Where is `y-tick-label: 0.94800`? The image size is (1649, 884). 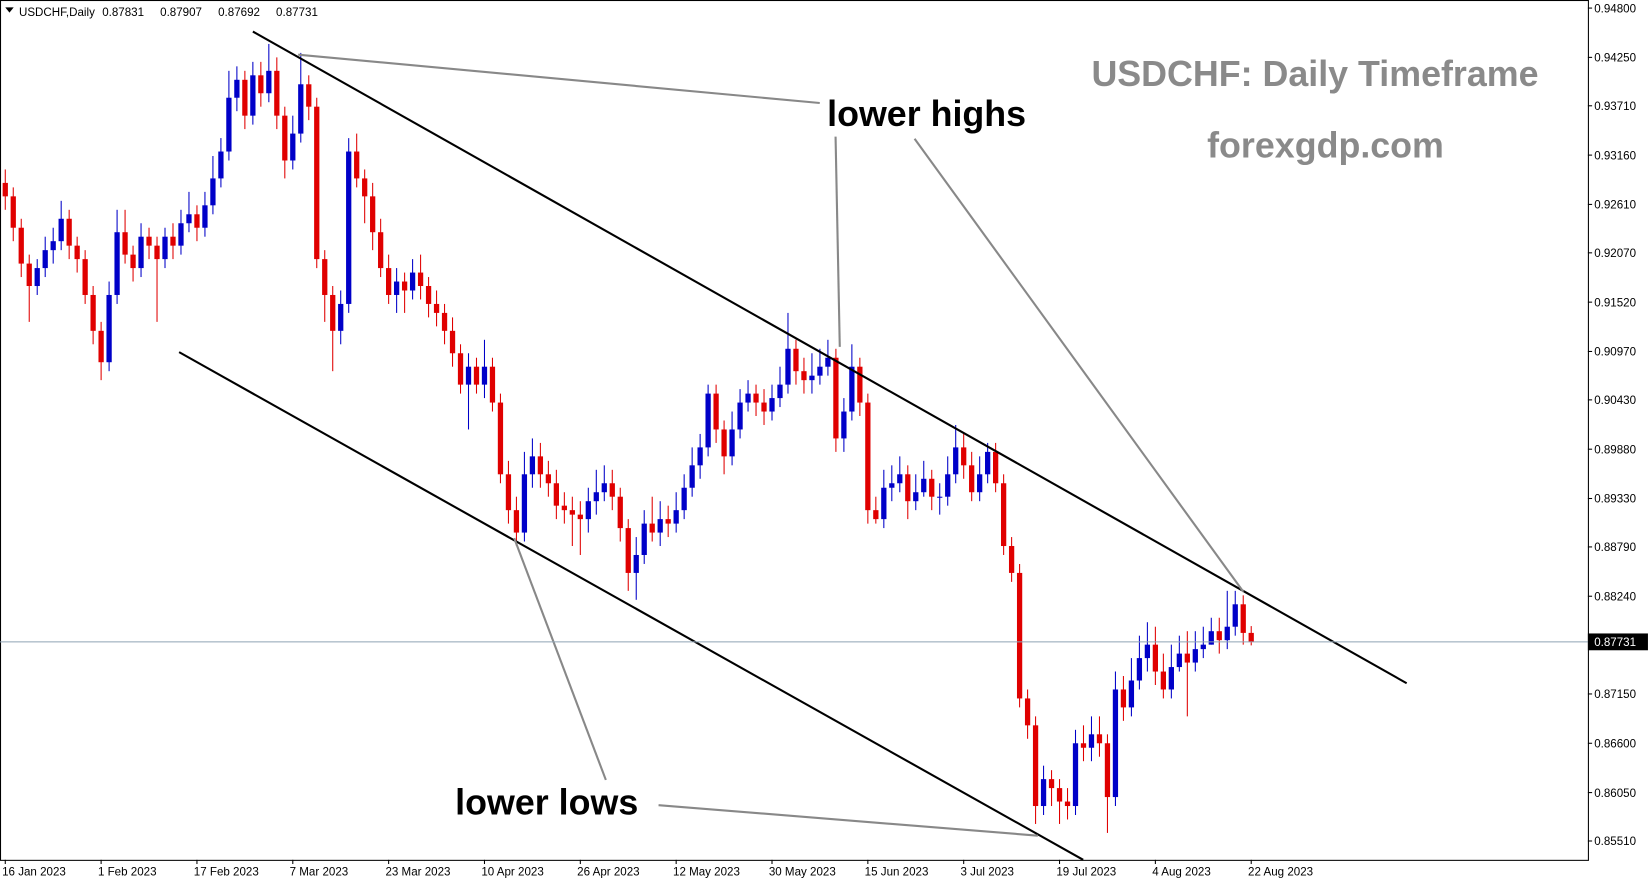
y-tick-label: 0.94800 is located at coordinates (1615, 9).